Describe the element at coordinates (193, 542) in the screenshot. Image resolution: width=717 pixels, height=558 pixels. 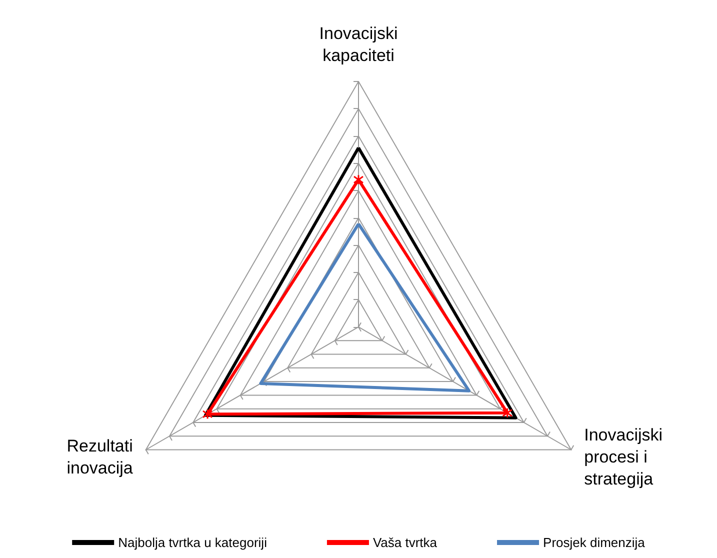
I see `legend-label: Najbolja tvrtka u kategoriji` at that location.